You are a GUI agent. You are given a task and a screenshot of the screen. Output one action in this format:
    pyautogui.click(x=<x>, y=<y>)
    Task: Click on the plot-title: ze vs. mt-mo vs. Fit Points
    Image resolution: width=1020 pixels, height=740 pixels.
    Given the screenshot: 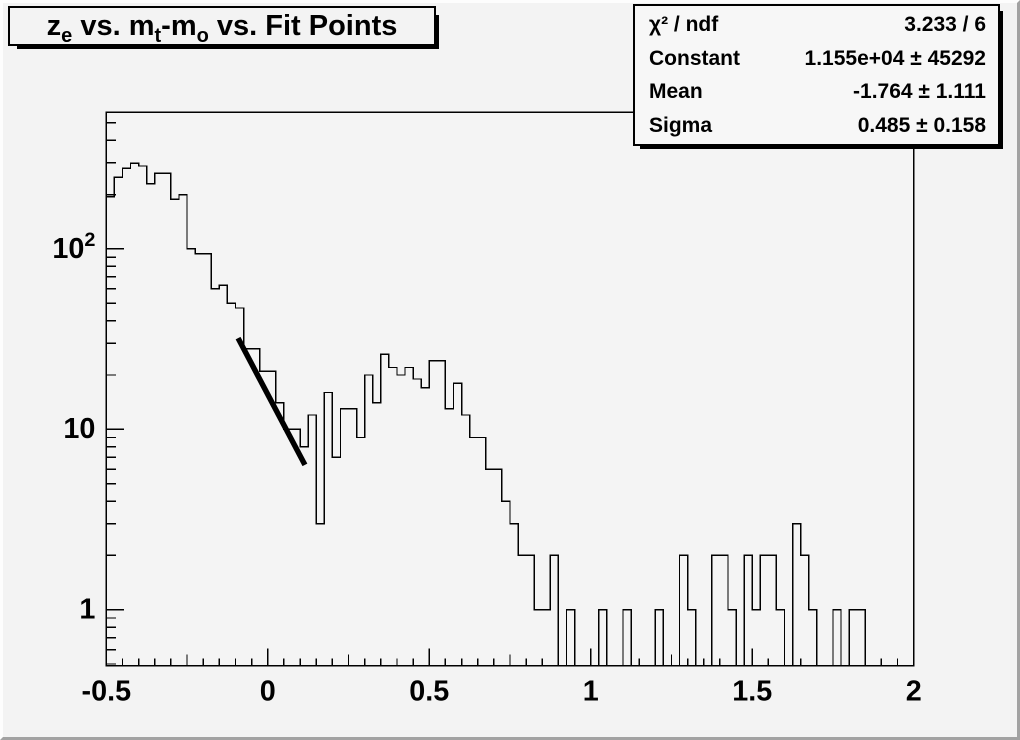 What is the action you would take?
    pyautogui.click(x=222, y=28)
    